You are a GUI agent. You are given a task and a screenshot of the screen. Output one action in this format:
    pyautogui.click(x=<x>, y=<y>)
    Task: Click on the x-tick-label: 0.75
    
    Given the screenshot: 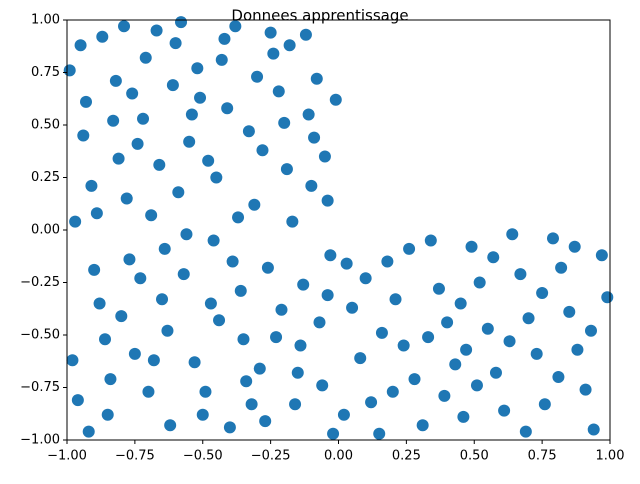 What is the action you would take?
    pyautogui.click(x=542, y=456)
    